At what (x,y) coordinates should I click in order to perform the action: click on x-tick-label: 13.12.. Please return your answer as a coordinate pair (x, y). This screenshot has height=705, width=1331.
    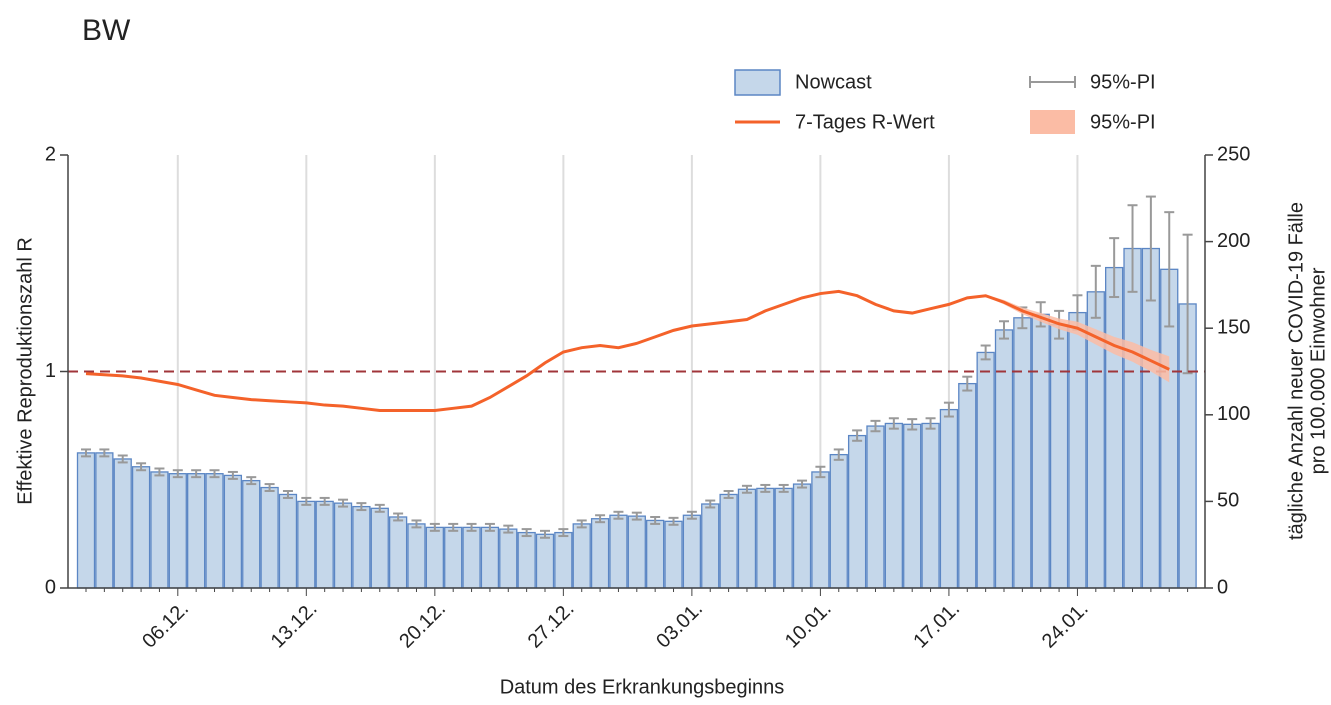
    Looking at the image, I should click on (294, 625).